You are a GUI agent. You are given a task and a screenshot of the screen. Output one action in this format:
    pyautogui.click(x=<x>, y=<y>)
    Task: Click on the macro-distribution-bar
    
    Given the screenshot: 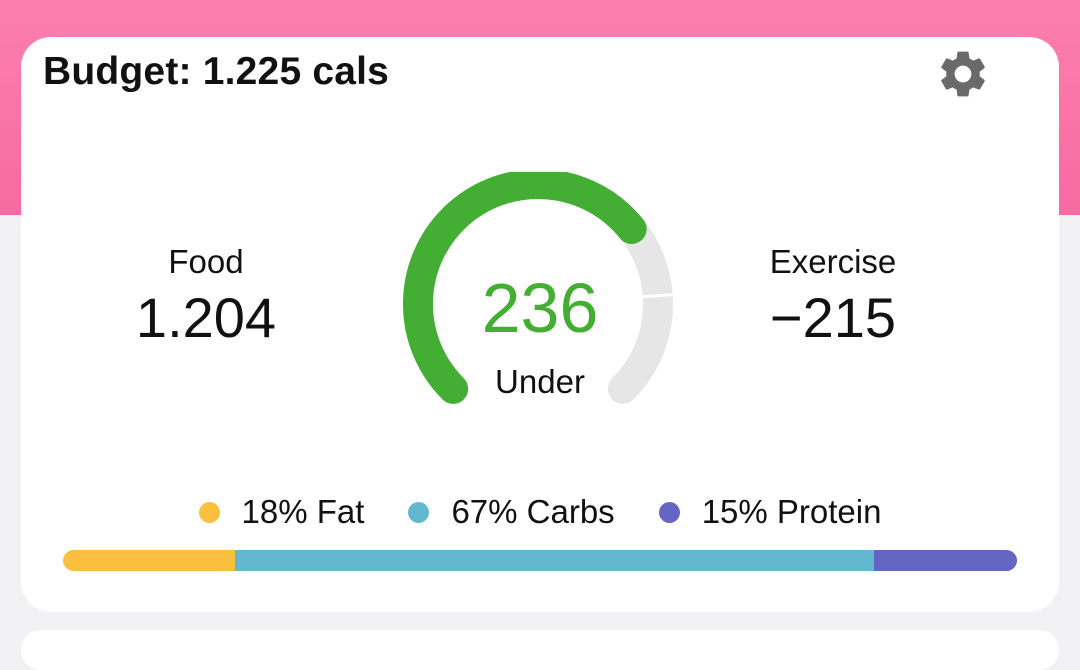 What is the action you would take?
    pyautogui.click(x=540, y=560)
    